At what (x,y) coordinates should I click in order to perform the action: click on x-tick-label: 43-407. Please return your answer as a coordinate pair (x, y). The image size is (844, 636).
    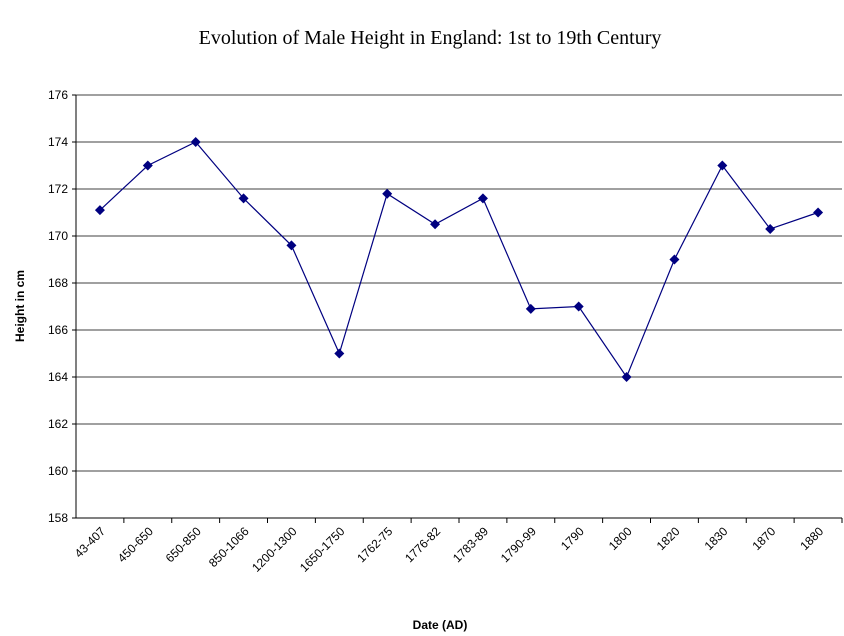
    Looking at the image, I should click on (90, 542).